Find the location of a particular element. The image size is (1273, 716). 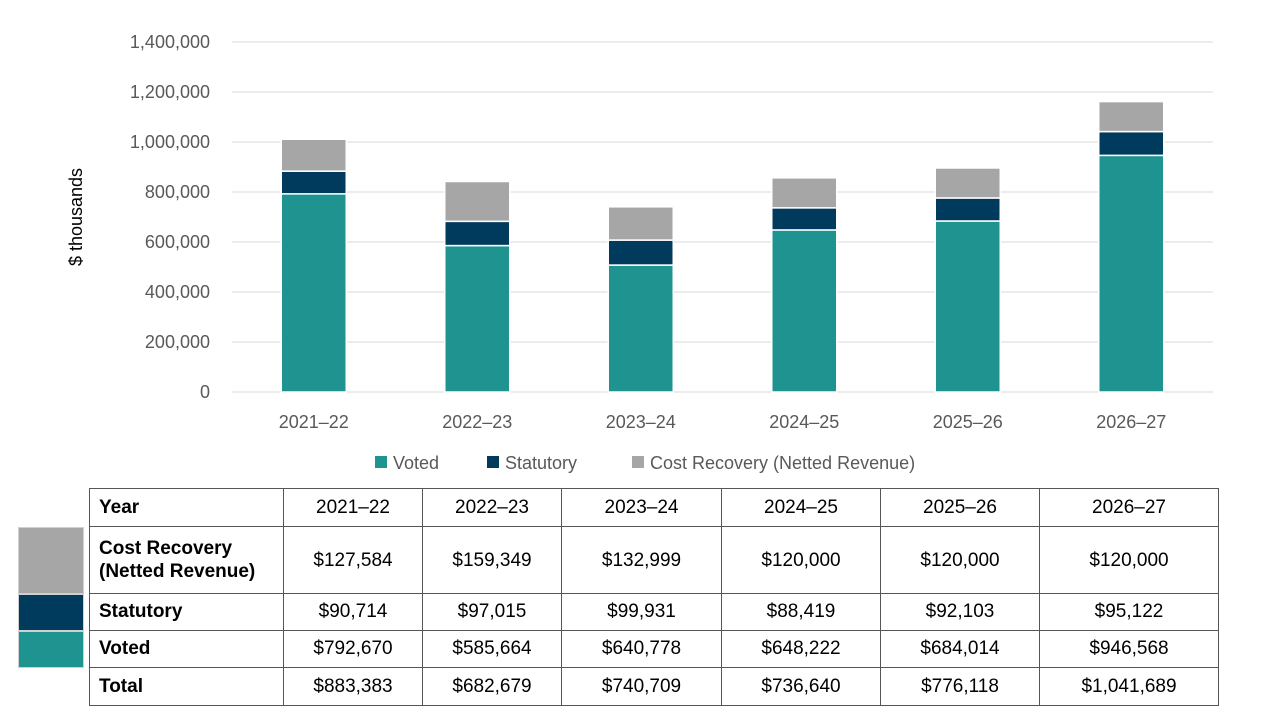

y-tick-label: 600,000 is located at coordinates (177, 242).